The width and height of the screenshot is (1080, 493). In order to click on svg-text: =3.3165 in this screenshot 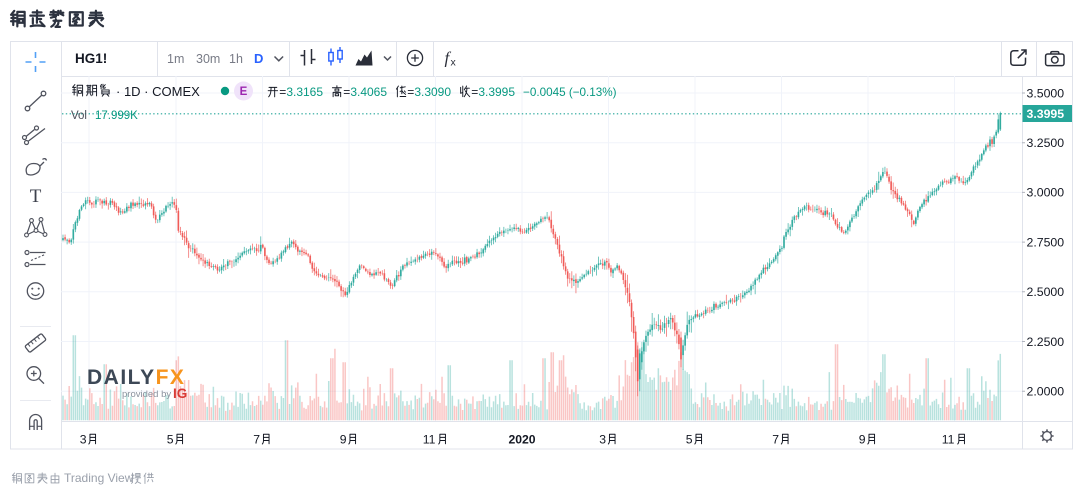, I will do `click(301, 92)`.